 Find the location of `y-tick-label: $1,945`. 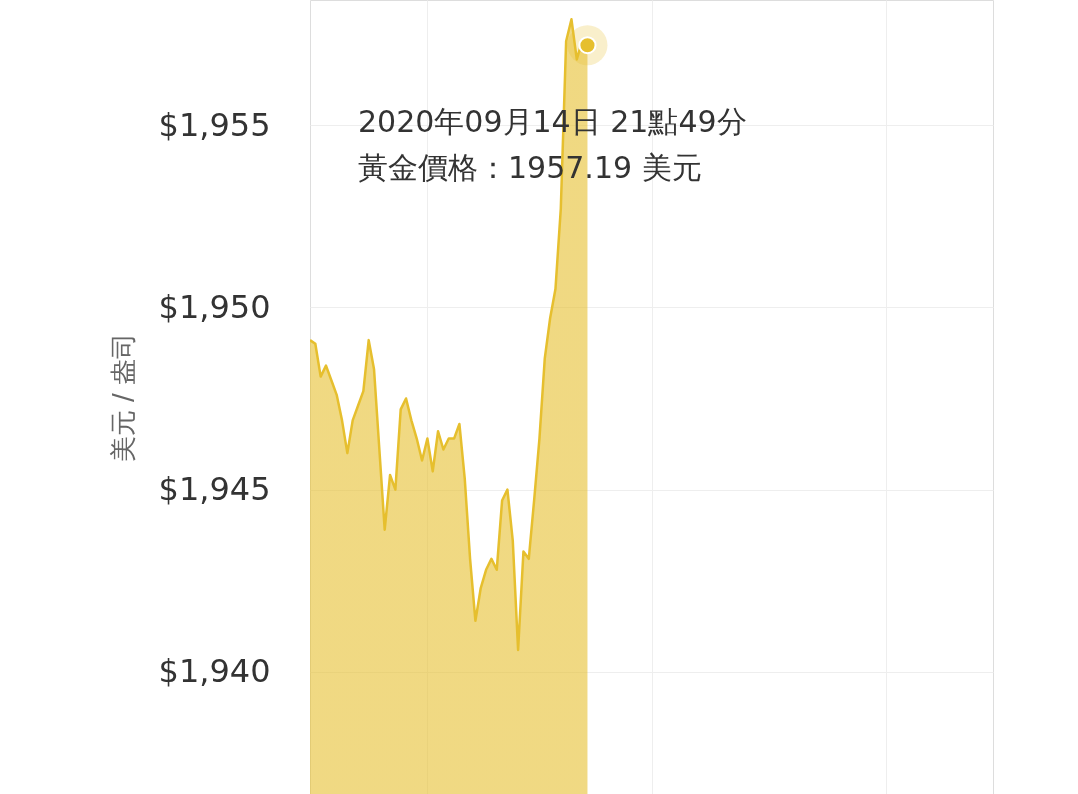

y-tick-label: $1,945 is located at coordinates (214, 489).